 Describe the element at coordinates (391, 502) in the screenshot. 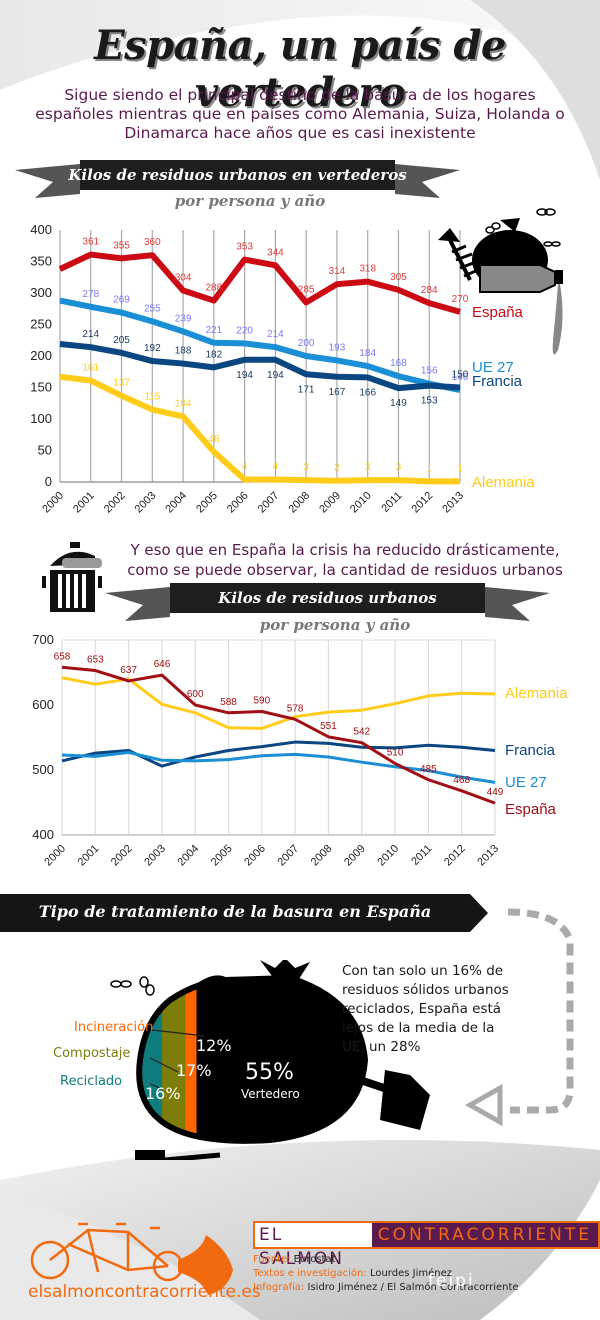

I see `x-tick-label: 2011` at that location.